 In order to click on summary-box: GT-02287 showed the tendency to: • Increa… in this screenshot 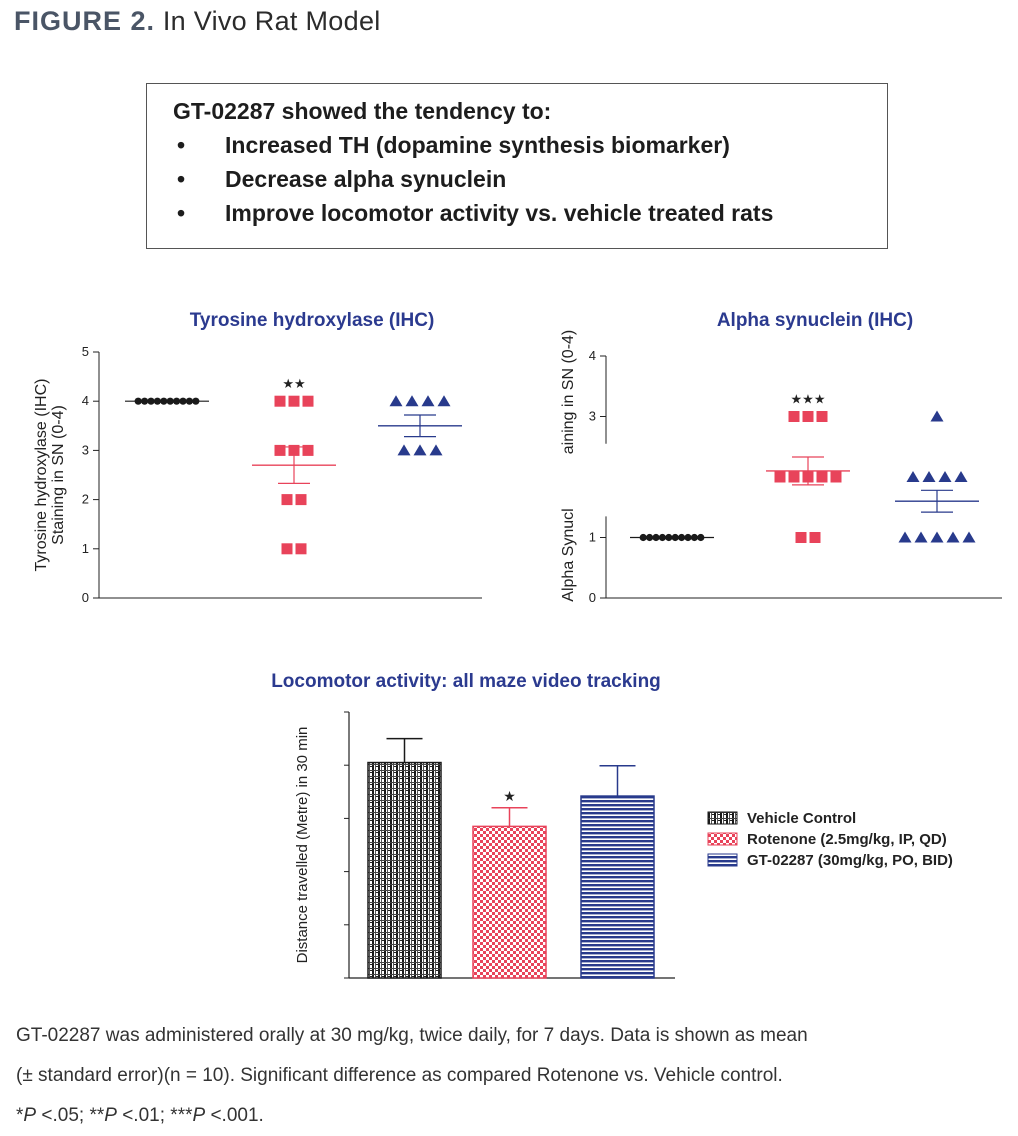, I will do `click(517, 166)`.